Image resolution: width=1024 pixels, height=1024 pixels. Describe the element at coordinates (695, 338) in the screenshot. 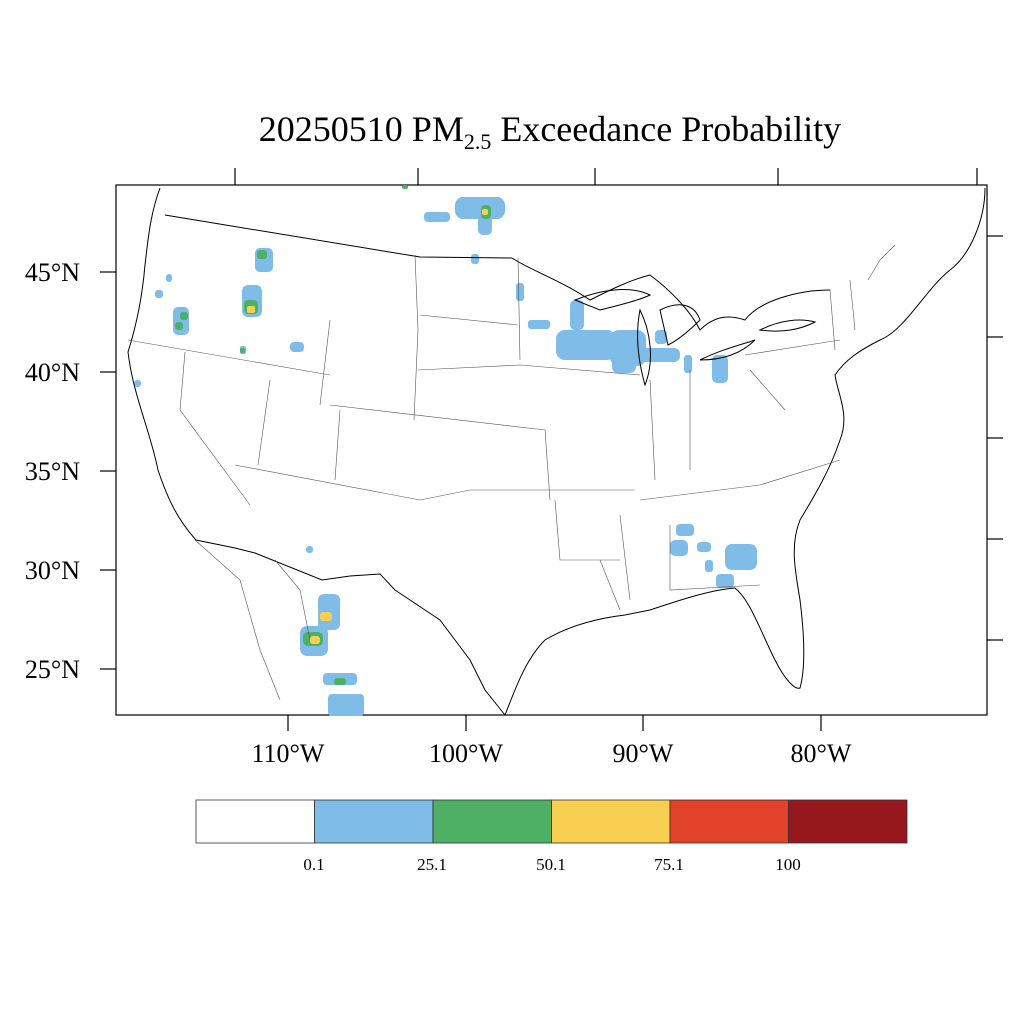

I see `great-lakes` at that location.